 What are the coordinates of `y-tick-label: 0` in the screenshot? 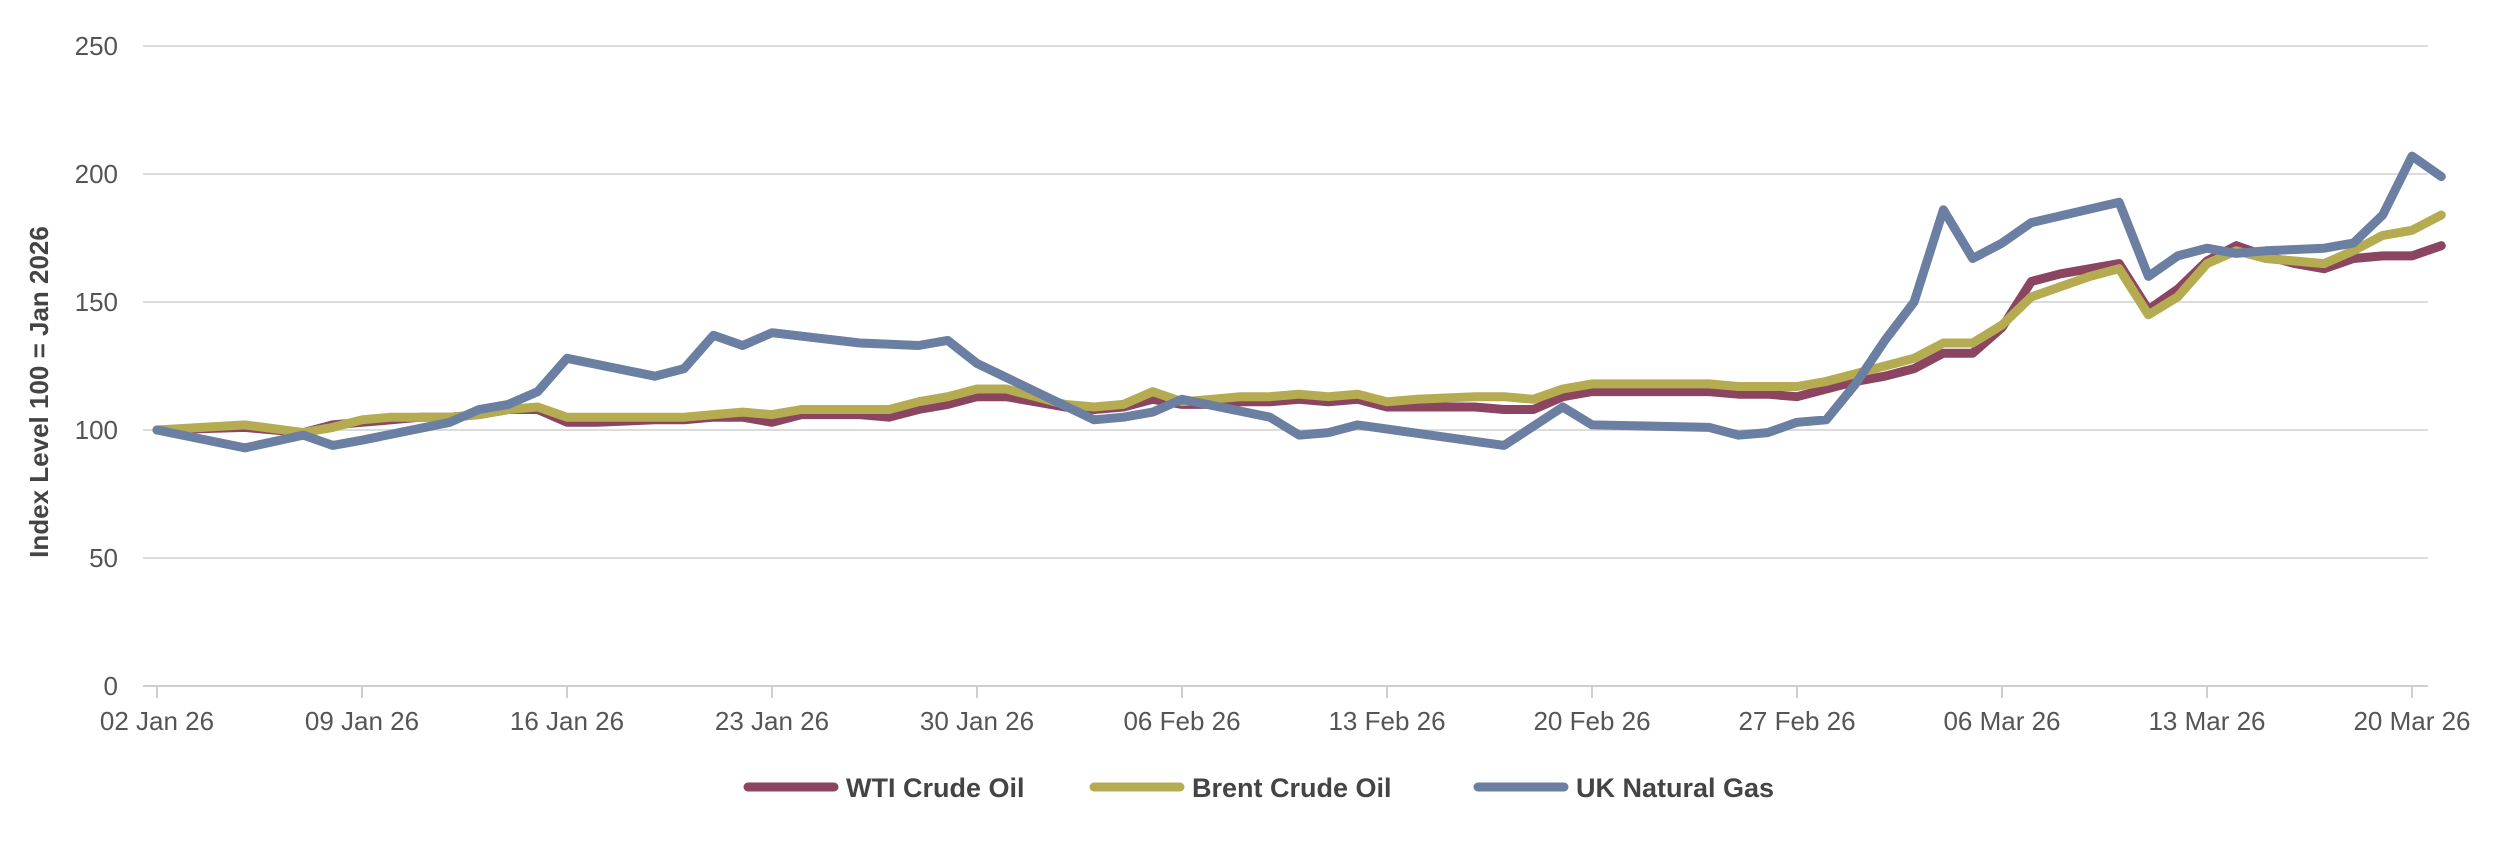 It's located at (111, 686).